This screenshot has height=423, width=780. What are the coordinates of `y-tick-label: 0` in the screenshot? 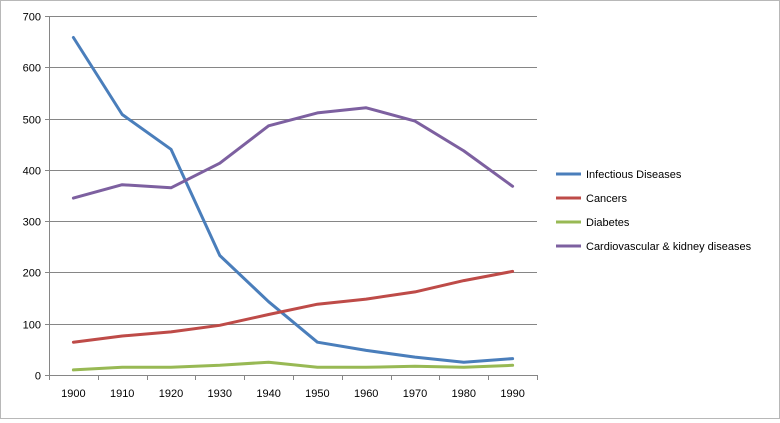 It's located at (38, 377).